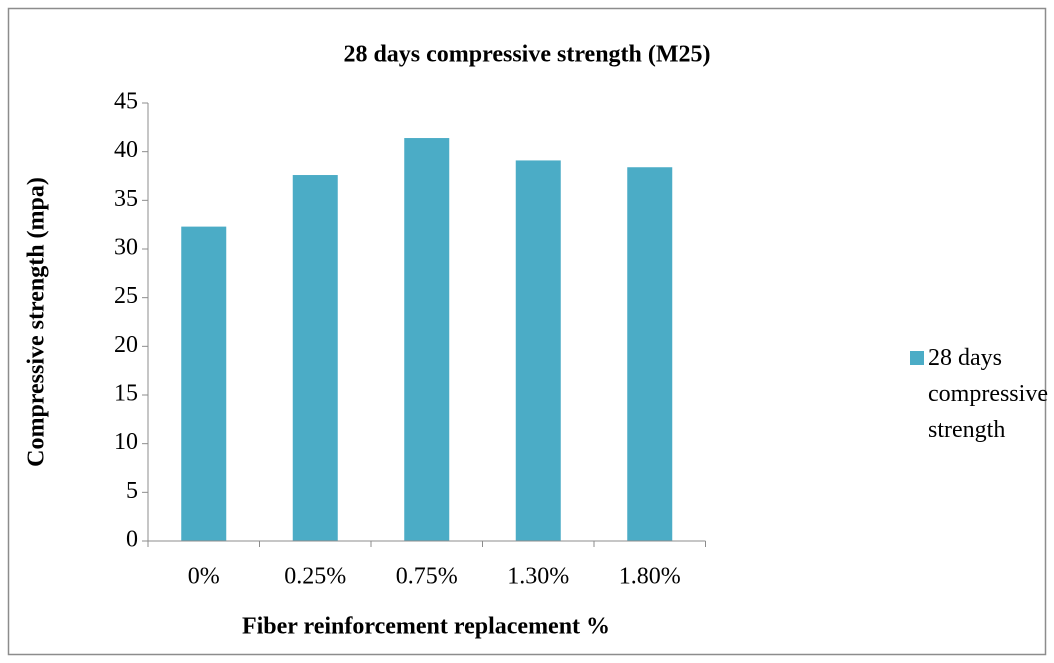 The width and height of the screenshot is (1054, 663). I want to click on y-tick-label: 45, so click(126, 102).